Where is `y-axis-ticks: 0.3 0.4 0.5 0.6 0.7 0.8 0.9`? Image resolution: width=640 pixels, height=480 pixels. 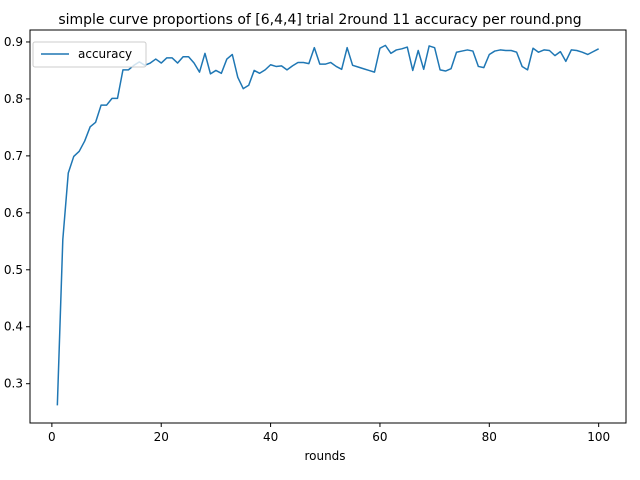 y-axis-ticks: 0.3 0.4 0.5 0.6 0.7 0.8 0.9 is located at coordinates (17, 213).